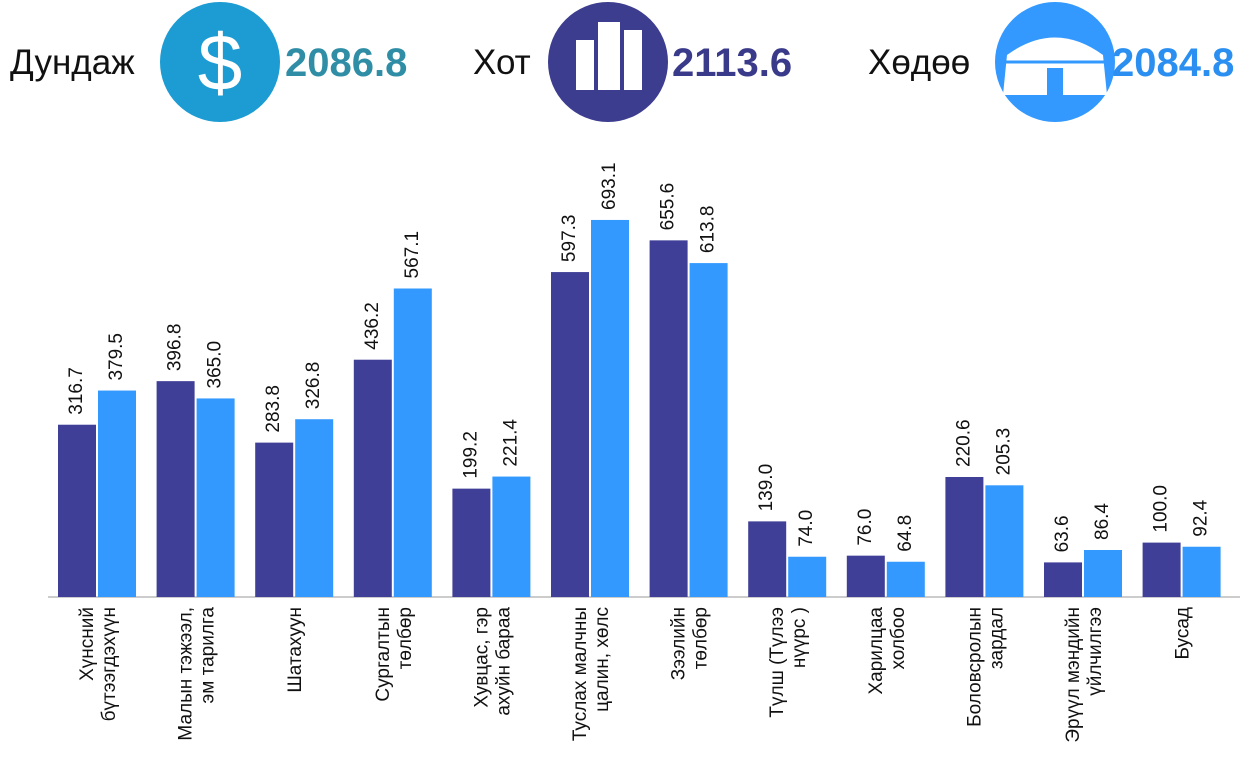 The width and height of the screenshot is (1254, 778). I want to click on stat-value: 2113.6, so click(732, 63).